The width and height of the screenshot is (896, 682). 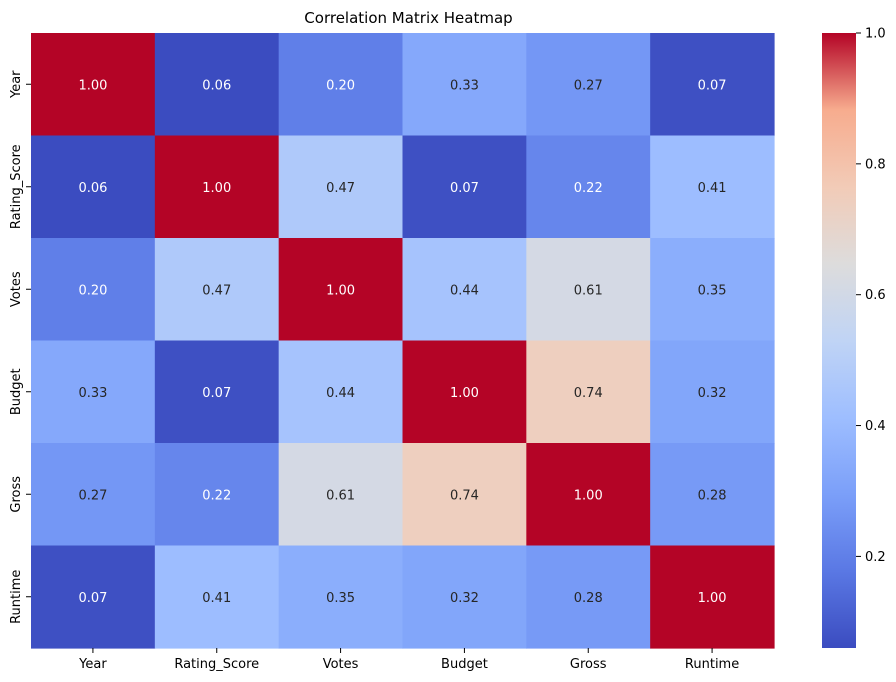 I want to click on y-axis-ticks: Year Rating_Score Votes Budget Gross Runtime, so click(x=20, y=347).